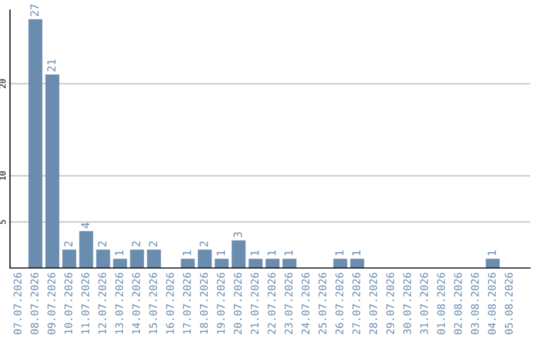 The image size is (540, 340). Describe the element at coordinates (492, 303) in the screenshot. I see `x-tick-label: 04.08.2026` at that location.